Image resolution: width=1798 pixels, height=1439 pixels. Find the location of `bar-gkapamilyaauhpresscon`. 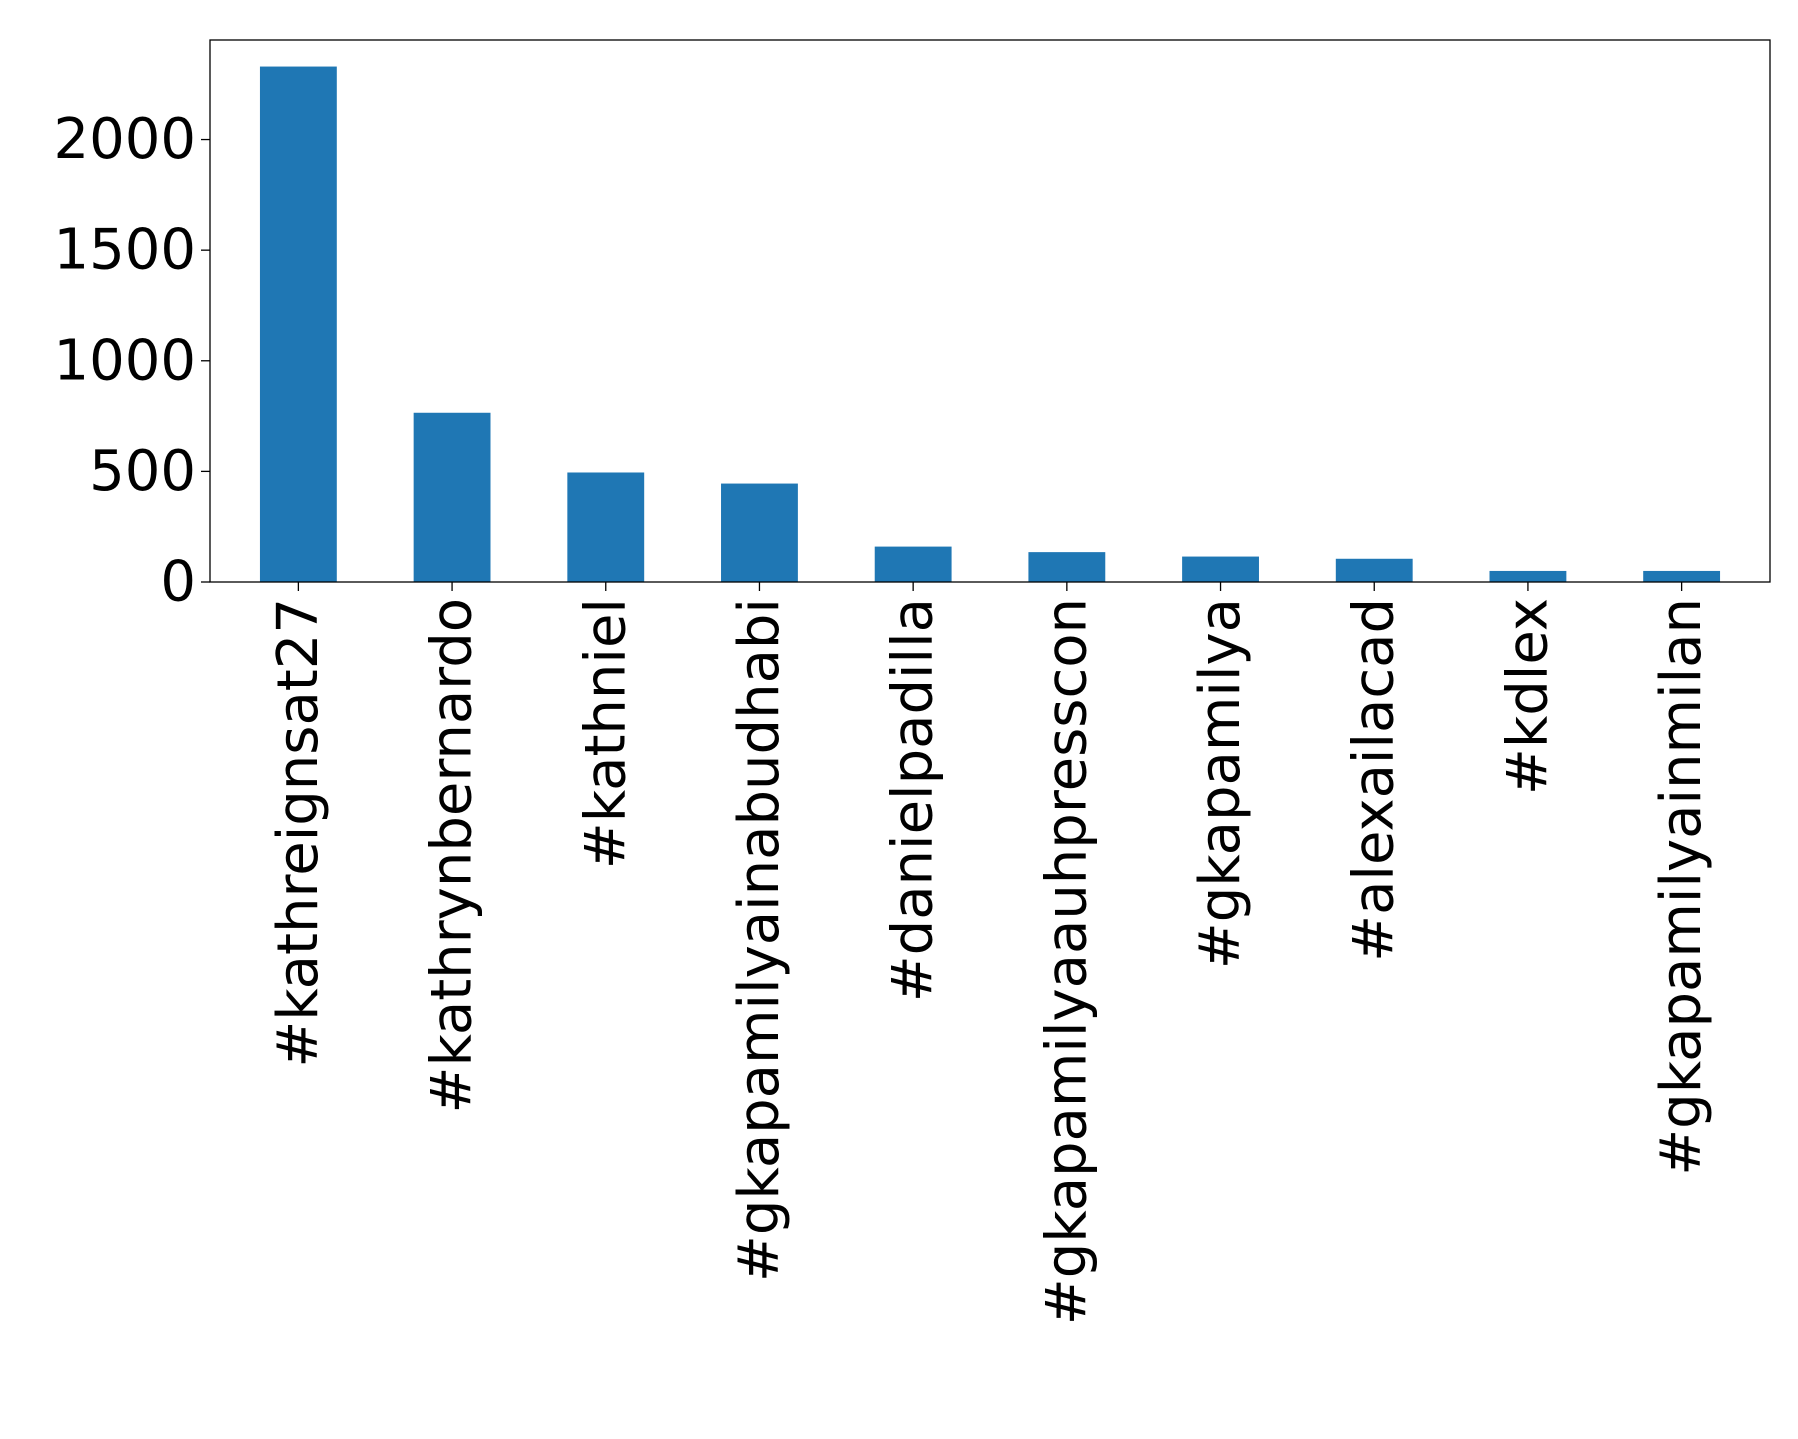

bar-gkapamilyaauhpresscon is located at coordinates (1067, 567).